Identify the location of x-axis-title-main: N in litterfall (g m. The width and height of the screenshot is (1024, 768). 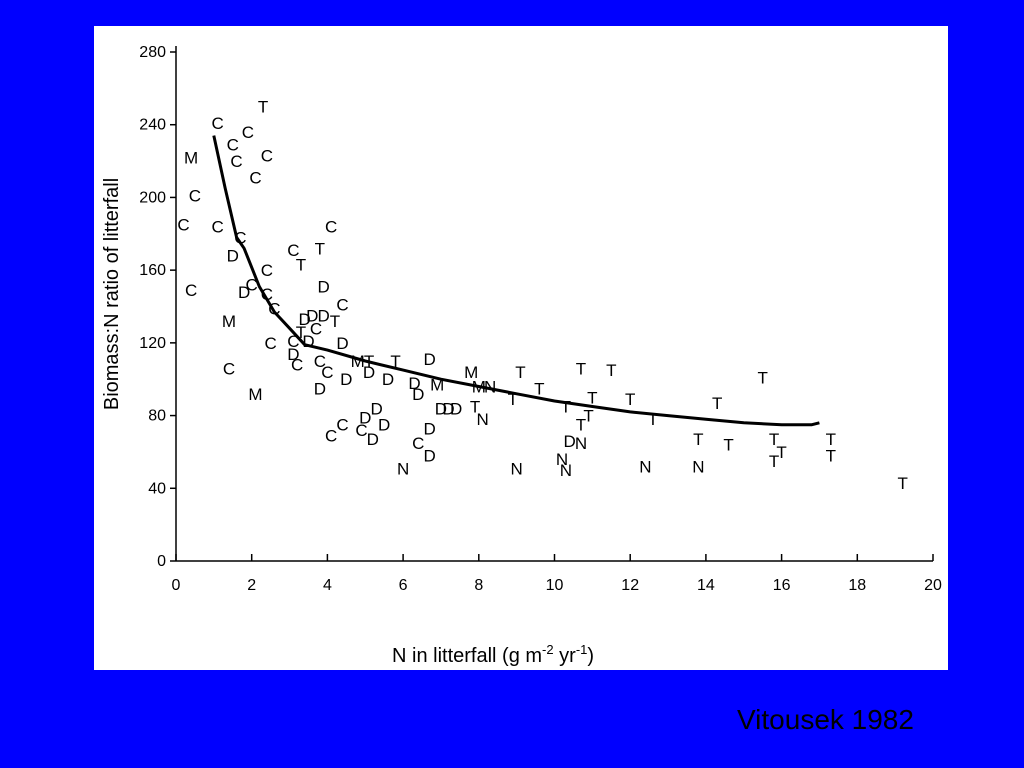
(467, 656).